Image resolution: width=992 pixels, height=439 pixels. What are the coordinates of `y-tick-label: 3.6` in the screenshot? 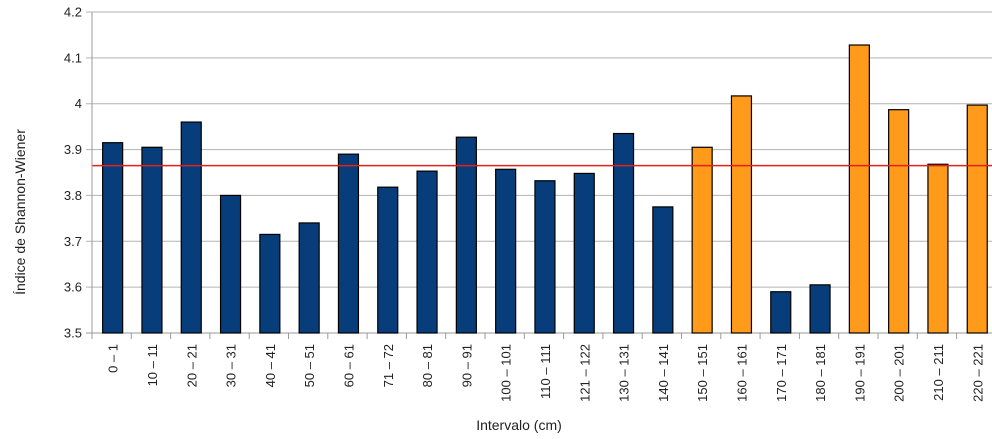 It's located at (73, 287).